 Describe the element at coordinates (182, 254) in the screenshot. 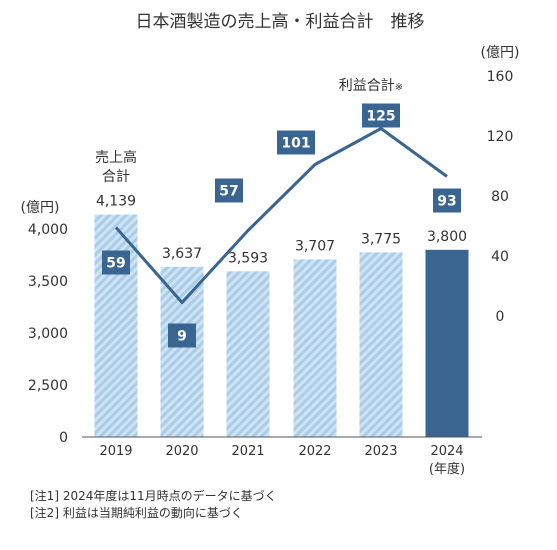

I see `sales-bar-label: 3,637` at that location.